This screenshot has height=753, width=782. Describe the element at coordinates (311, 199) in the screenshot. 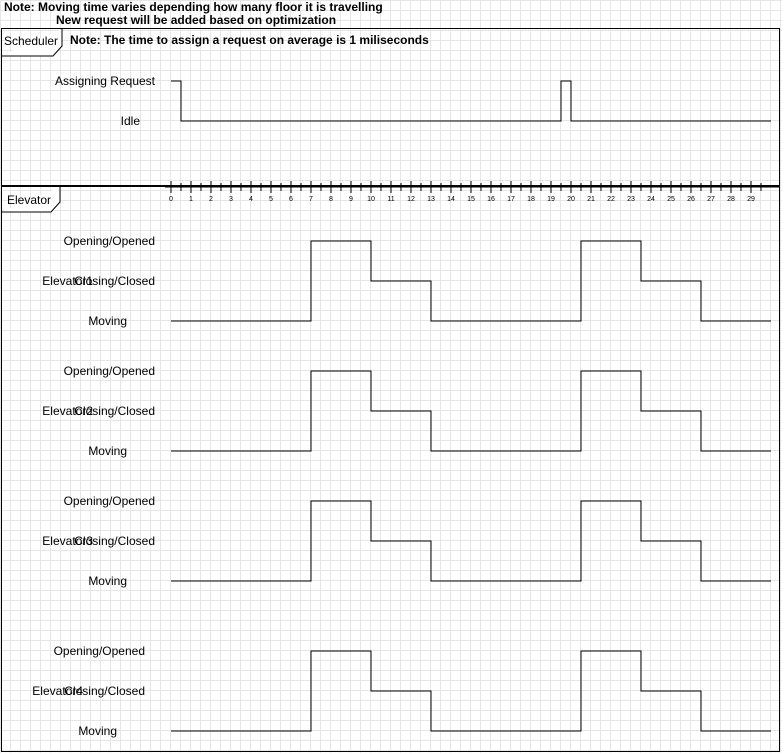

I see `time-axis-tick-label: 7` at that location.